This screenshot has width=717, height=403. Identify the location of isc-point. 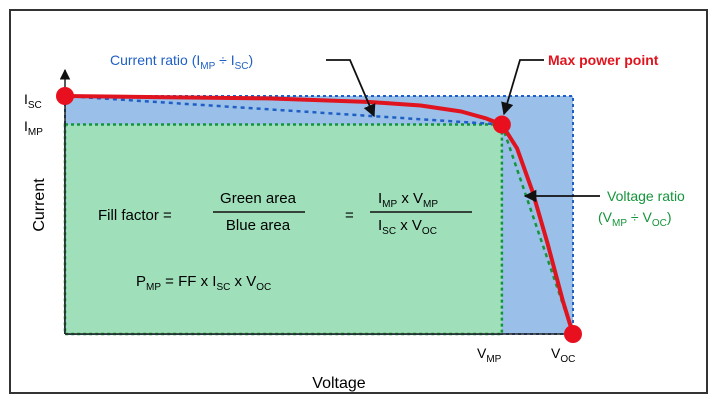
(65, 96).